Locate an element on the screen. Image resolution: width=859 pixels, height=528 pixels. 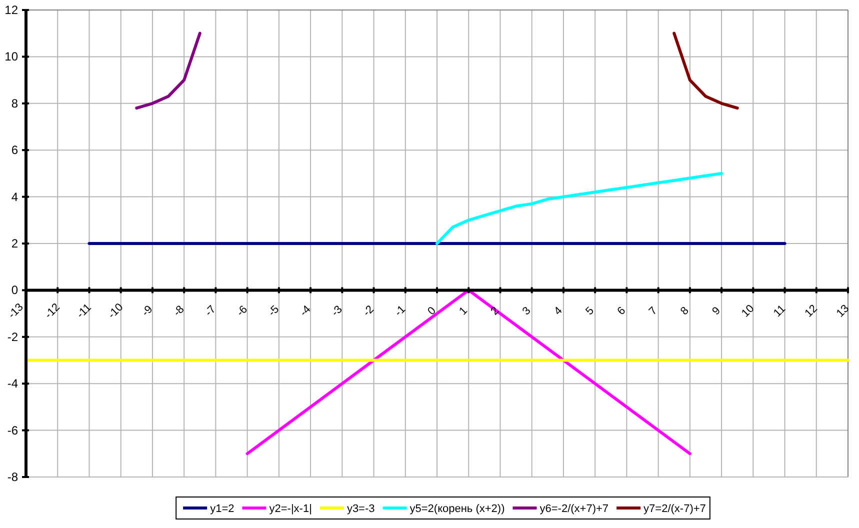
x-tick-label: -7 is located at coordinates (210, 311).